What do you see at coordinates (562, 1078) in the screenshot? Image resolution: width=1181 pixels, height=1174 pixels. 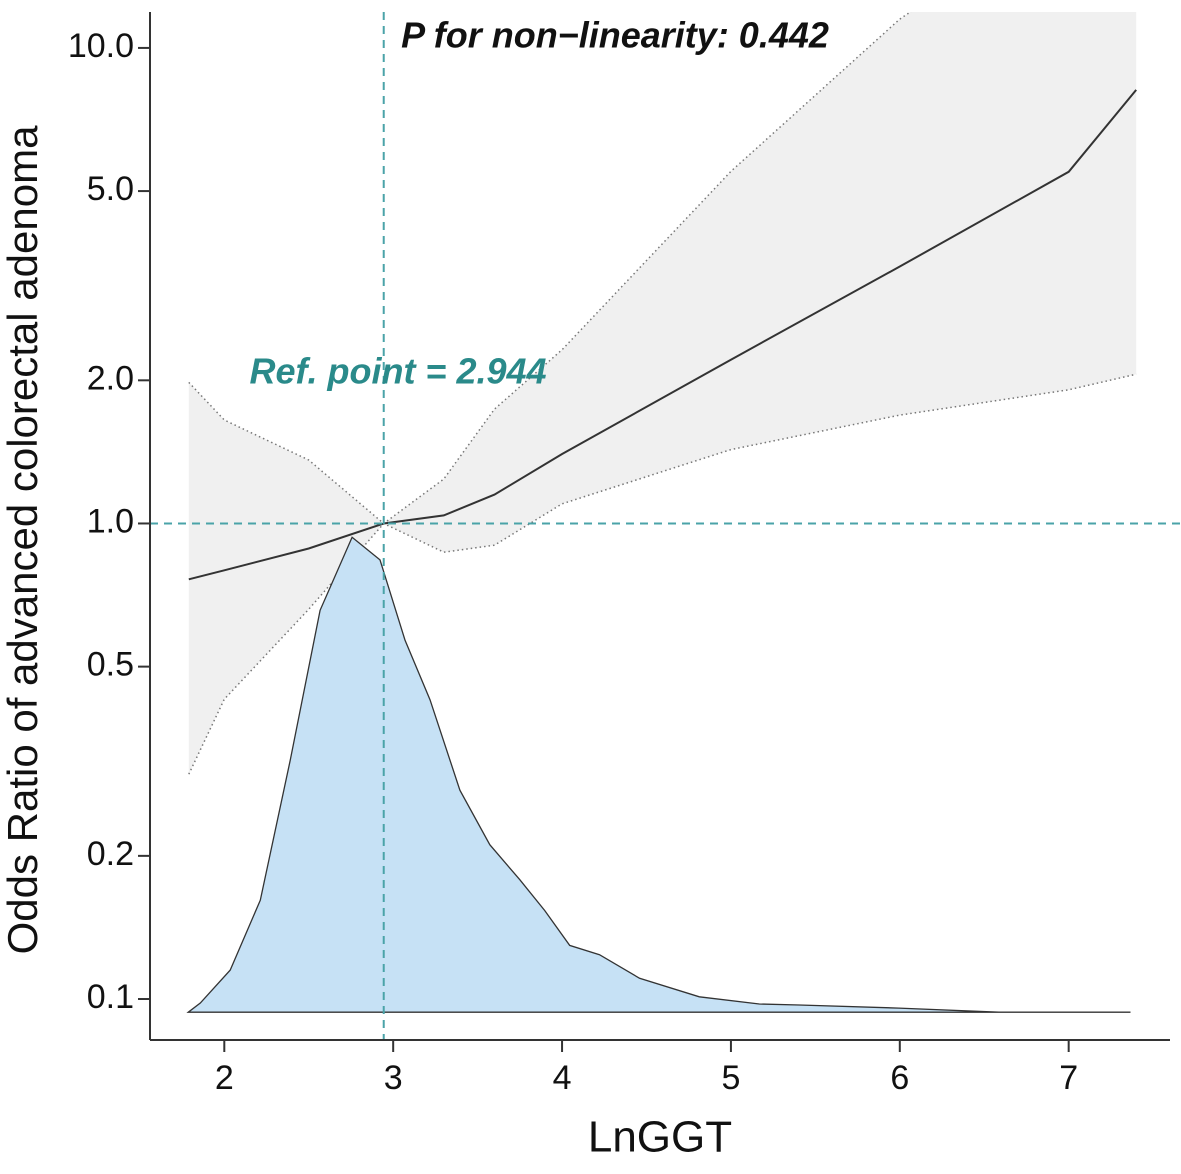 I see `x-tick-label: 4` at bounding box center [562, 1078].